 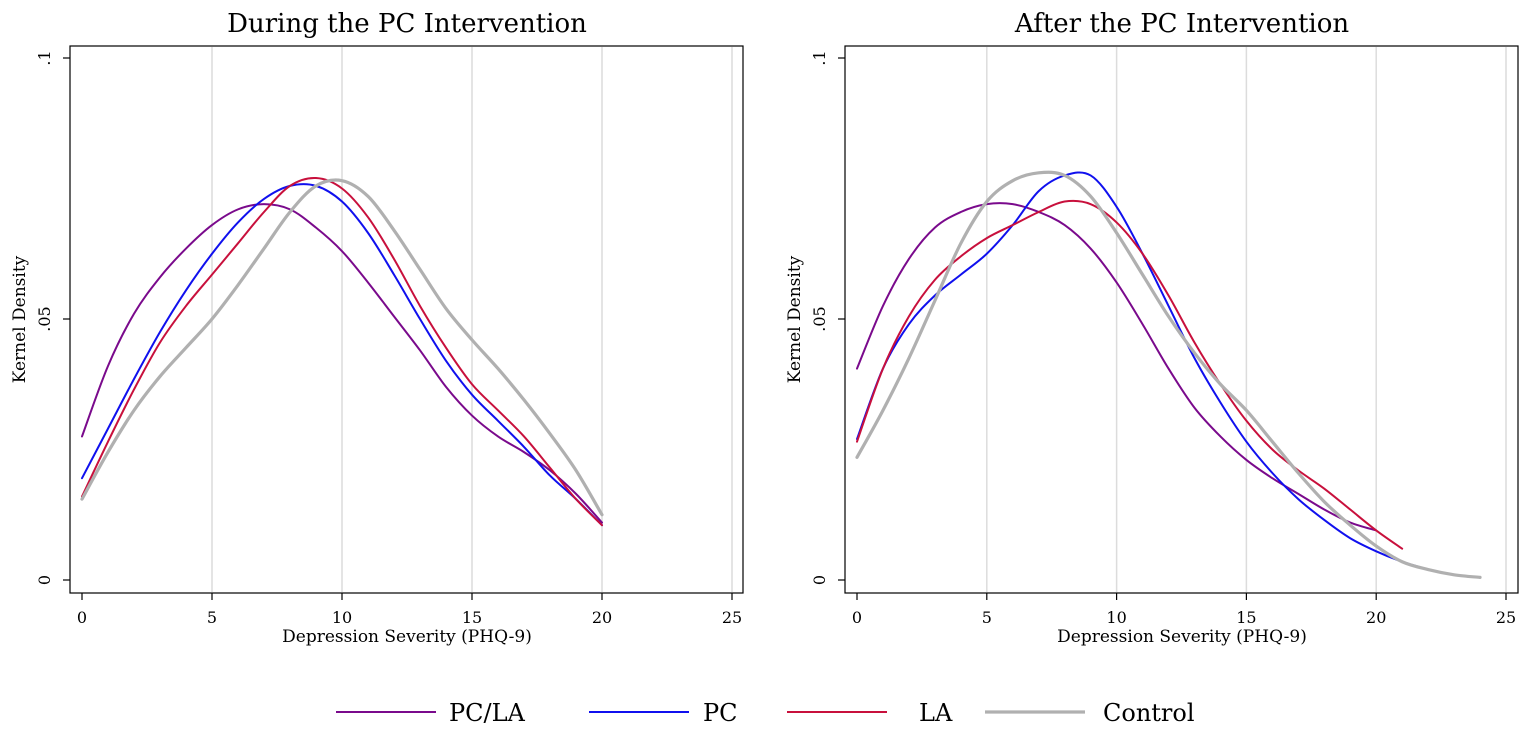 What do you see at coordinates (720, 713) in the screenshot?
I see `legend-label-pc: PC` at bounding box center [720, 713].